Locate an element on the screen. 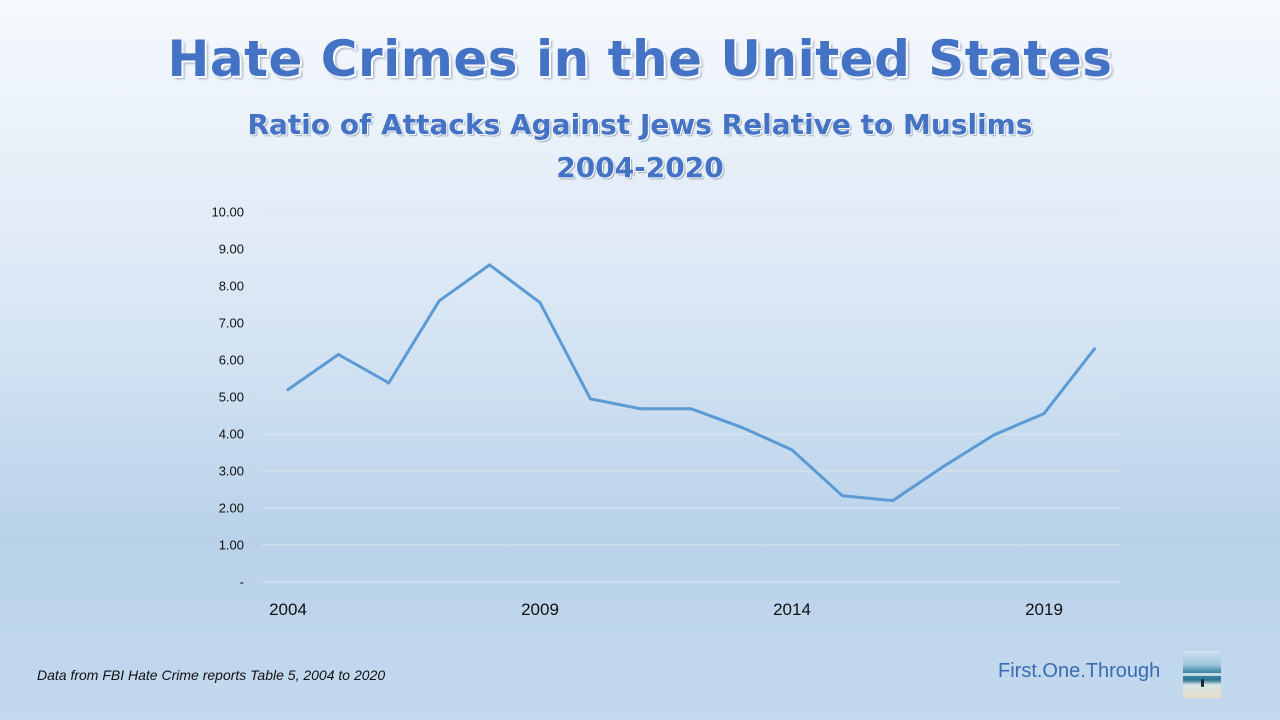  data-point-2009 is located at coordinates (540, 303).